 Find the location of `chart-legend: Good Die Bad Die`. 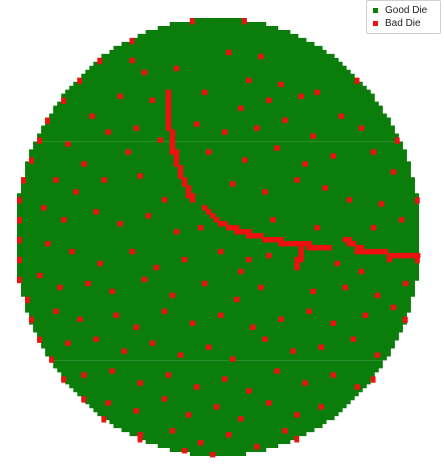

chart-legend: Good Die Bad Die is located at coordinates (403, 17).